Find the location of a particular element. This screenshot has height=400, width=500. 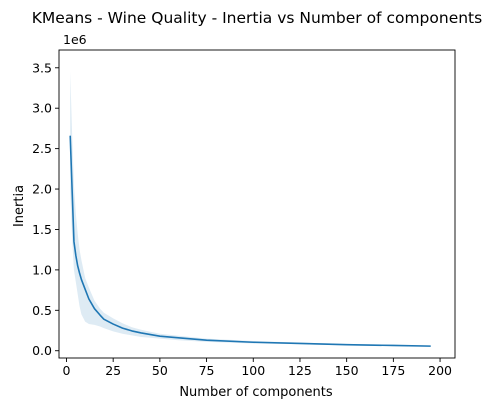

y-tick-label-6: 3.0 is located at coordinates (42, 108).